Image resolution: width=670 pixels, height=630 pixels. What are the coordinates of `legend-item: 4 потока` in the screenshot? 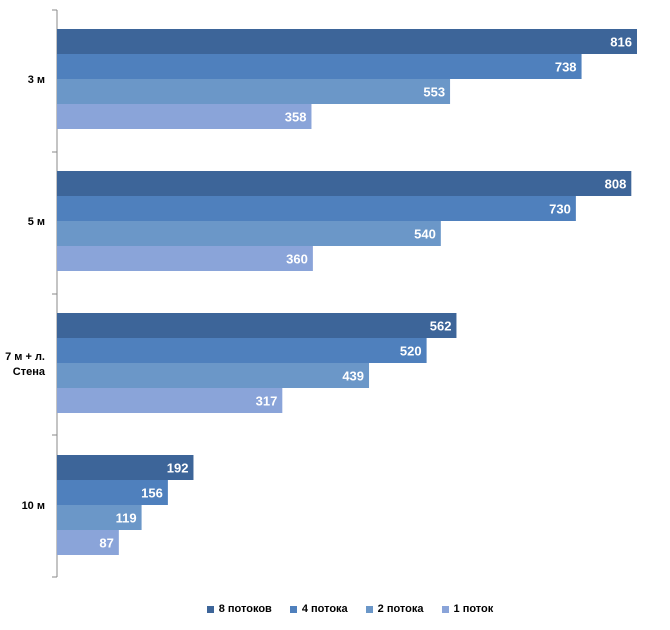 It's located at (318, 609).